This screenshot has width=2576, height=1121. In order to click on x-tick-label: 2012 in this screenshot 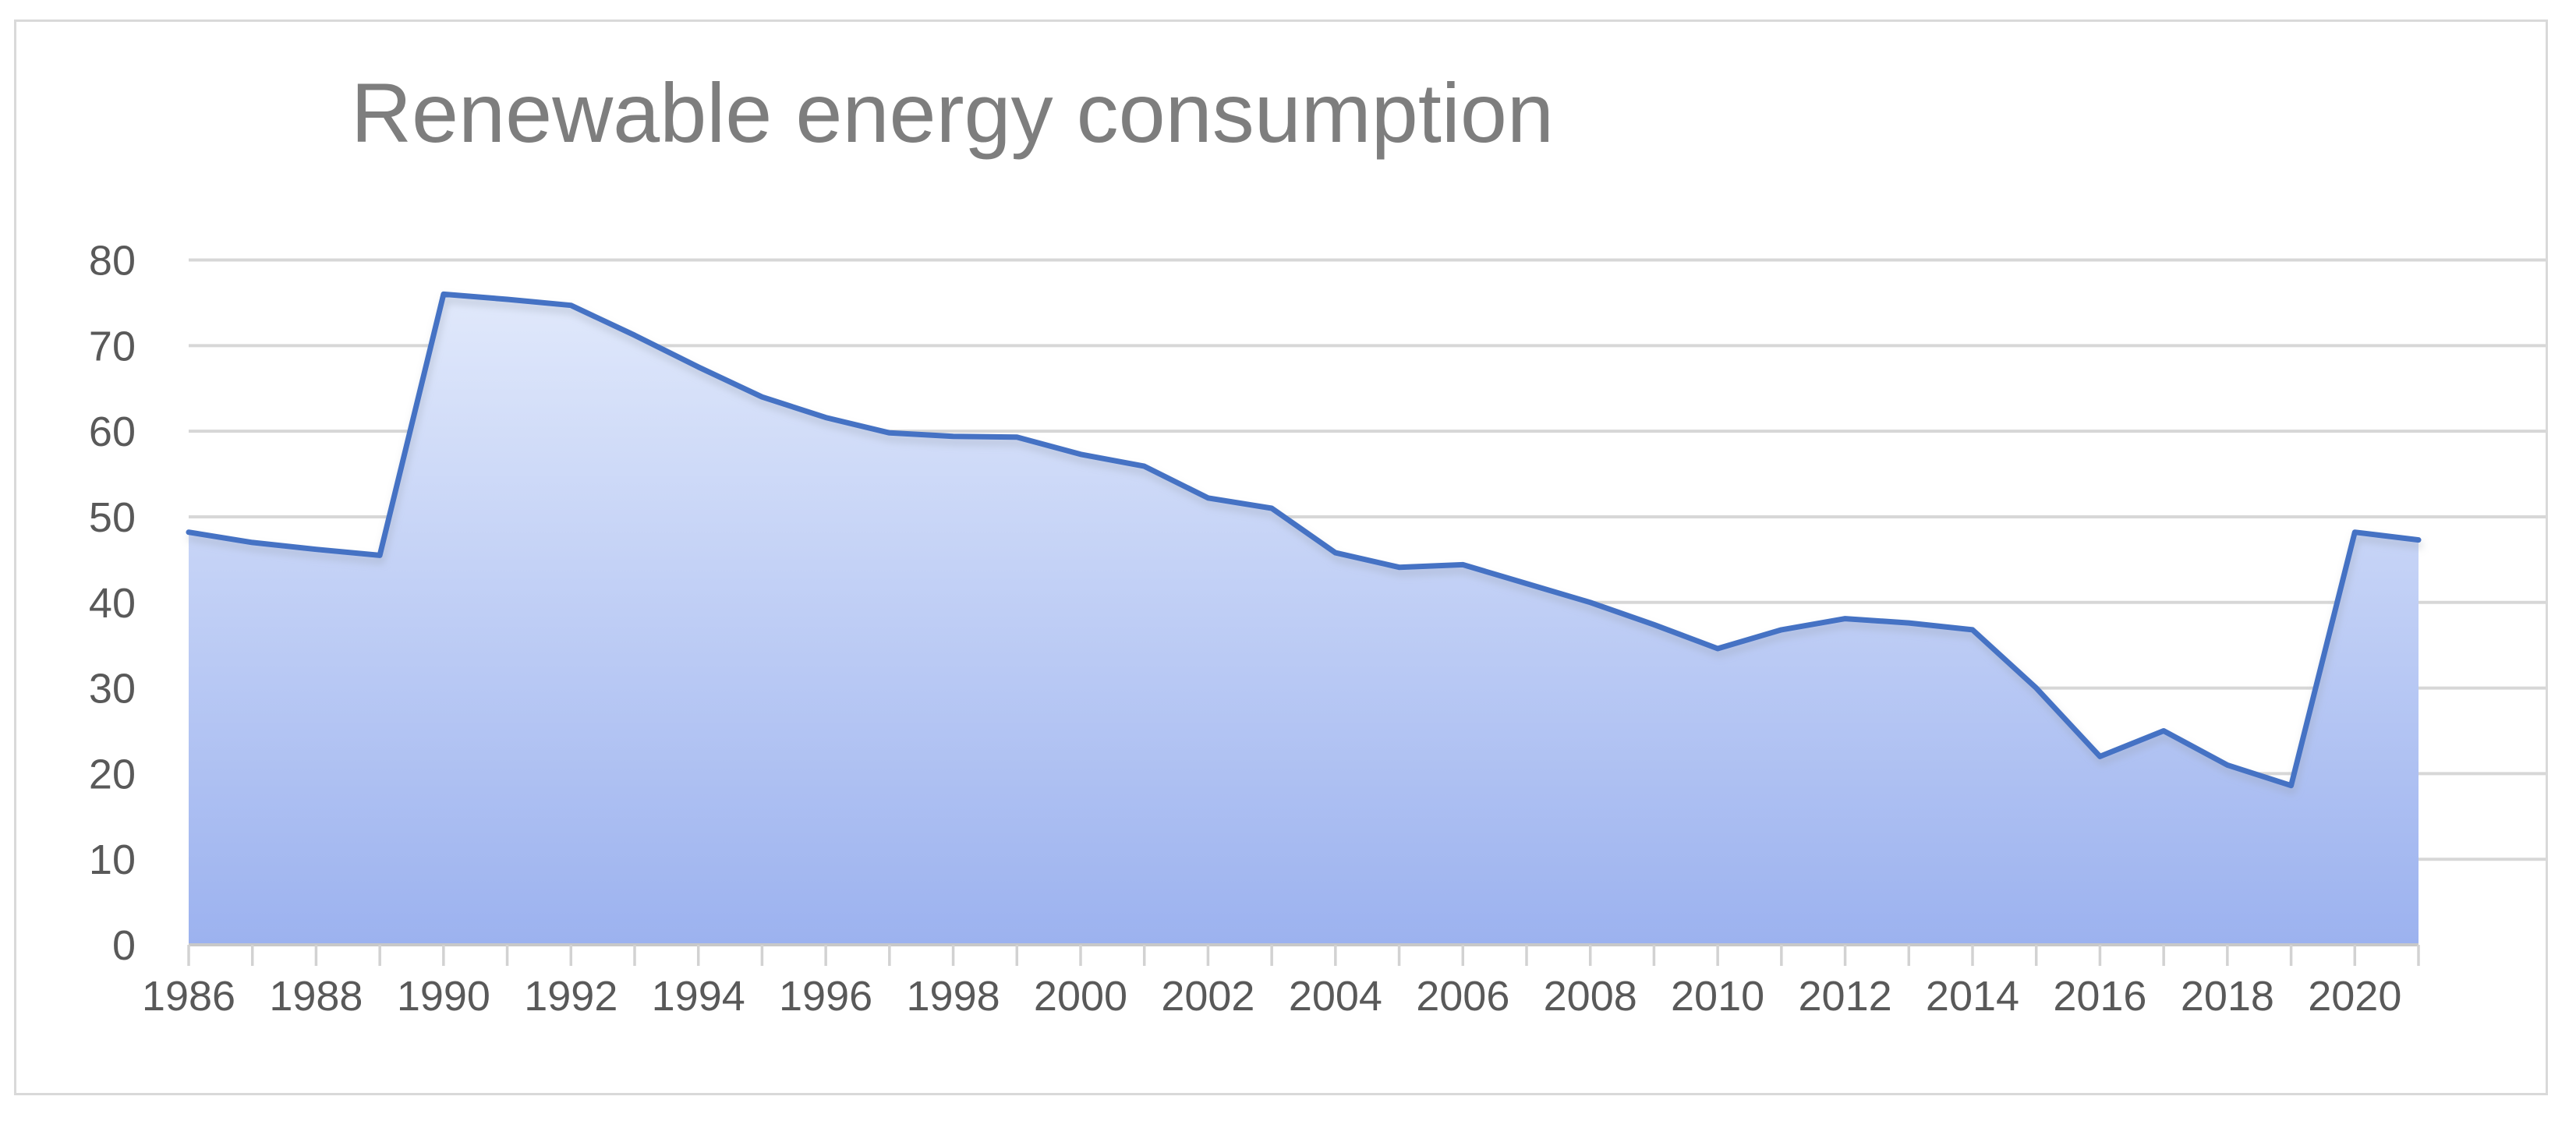, I will do `click(1845, 996)`.